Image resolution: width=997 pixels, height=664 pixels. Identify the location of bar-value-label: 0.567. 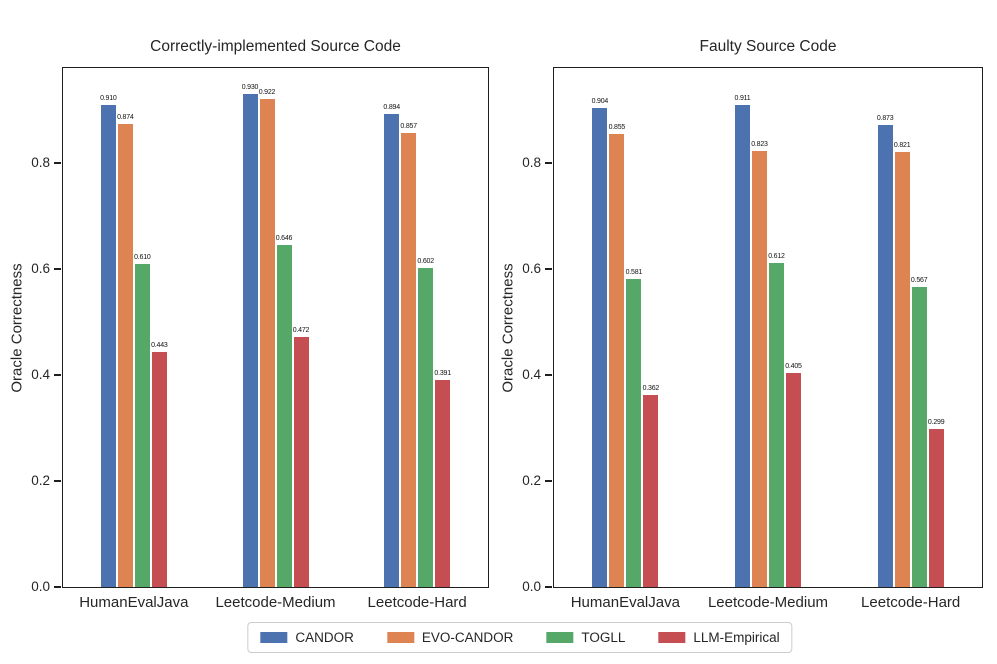
(919, 280).